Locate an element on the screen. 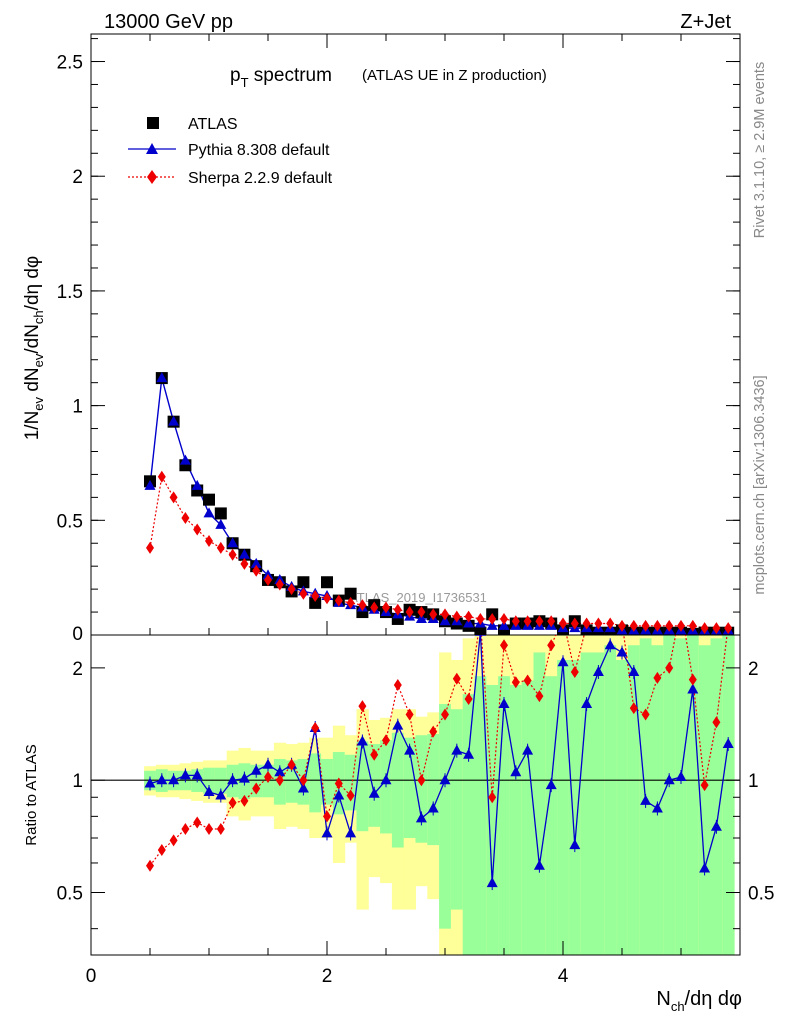 The width and height of the screenshot is (786, 1024). ratio-y-tick-label-right: 1 is located at coordinates (753, 781).